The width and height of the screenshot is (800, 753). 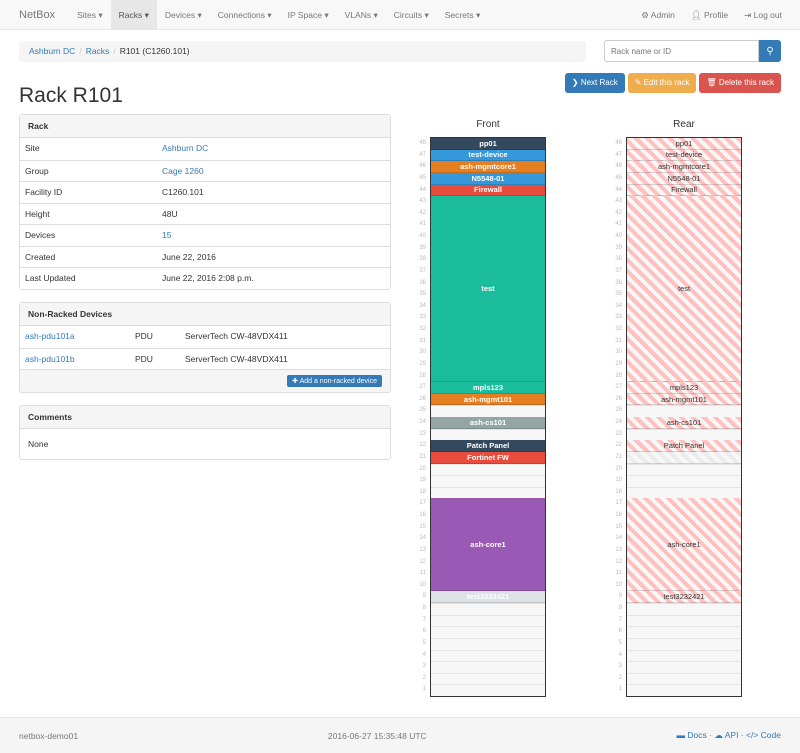 I want to click on docs-link: ▬ Docs, so click(x=692, y=735).